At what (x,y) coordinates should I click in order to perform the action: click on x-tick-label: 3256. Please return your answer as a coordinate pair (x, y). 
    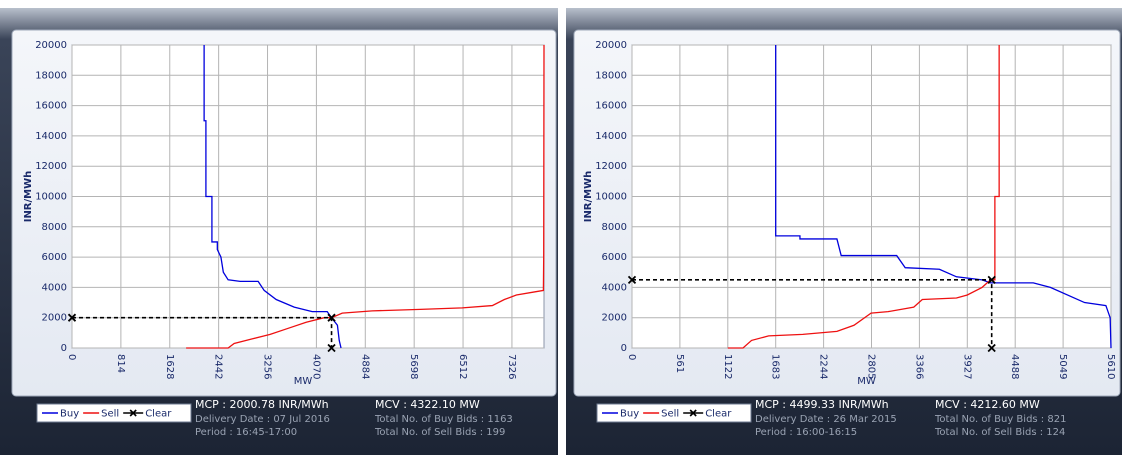
    Looking at the image, I should click on (267, 366).